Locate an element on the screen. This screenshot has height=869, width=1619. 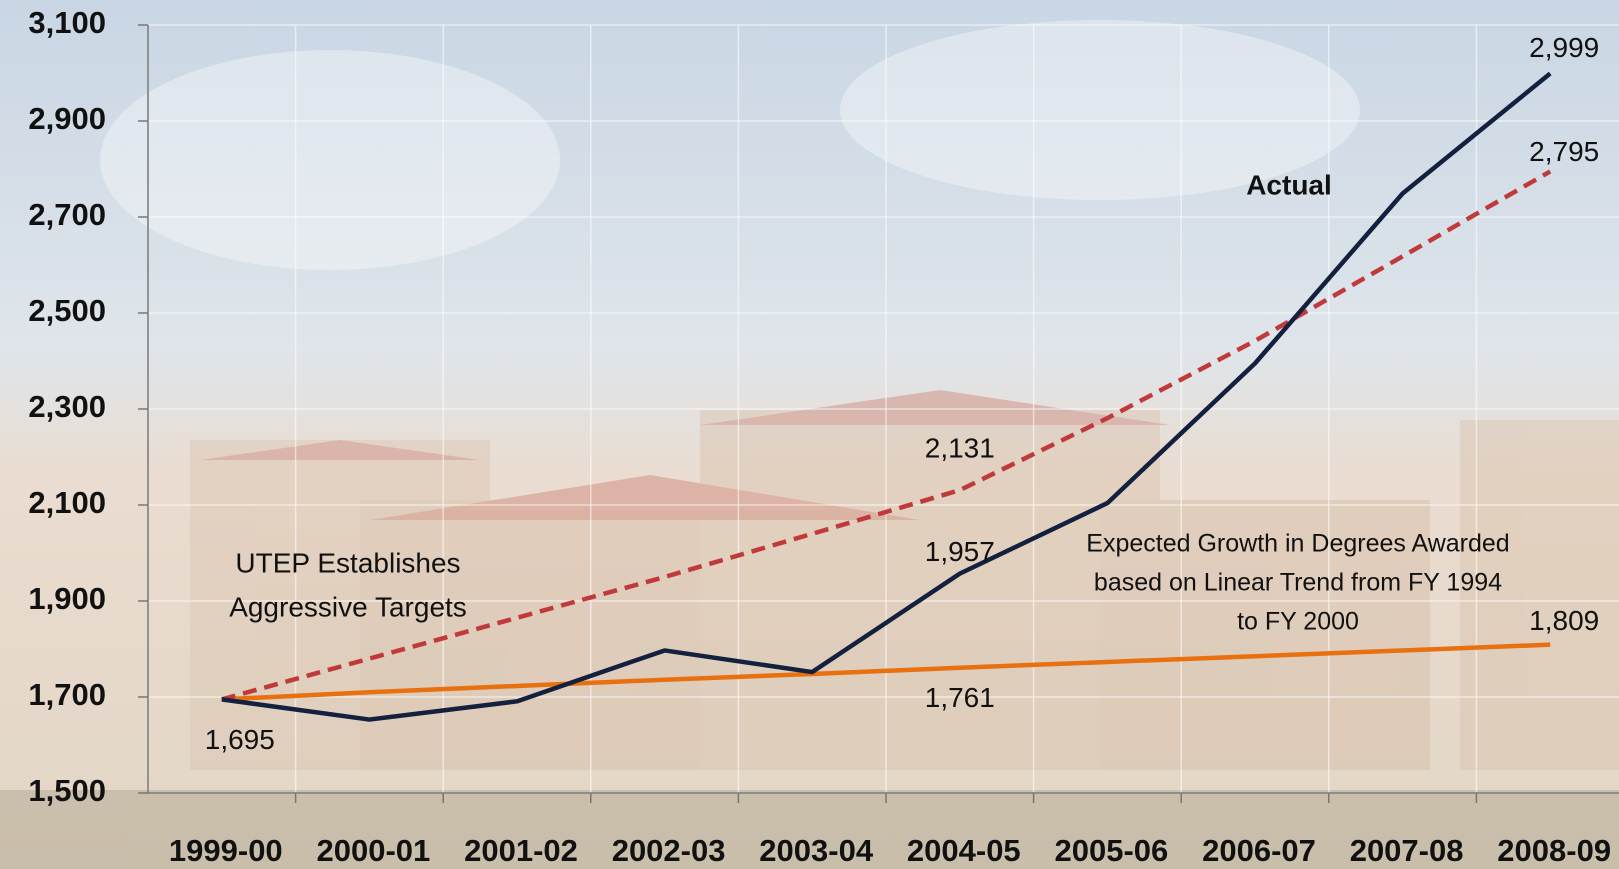
y-tick-label: 2,700 is located at coordinates (67, 214).